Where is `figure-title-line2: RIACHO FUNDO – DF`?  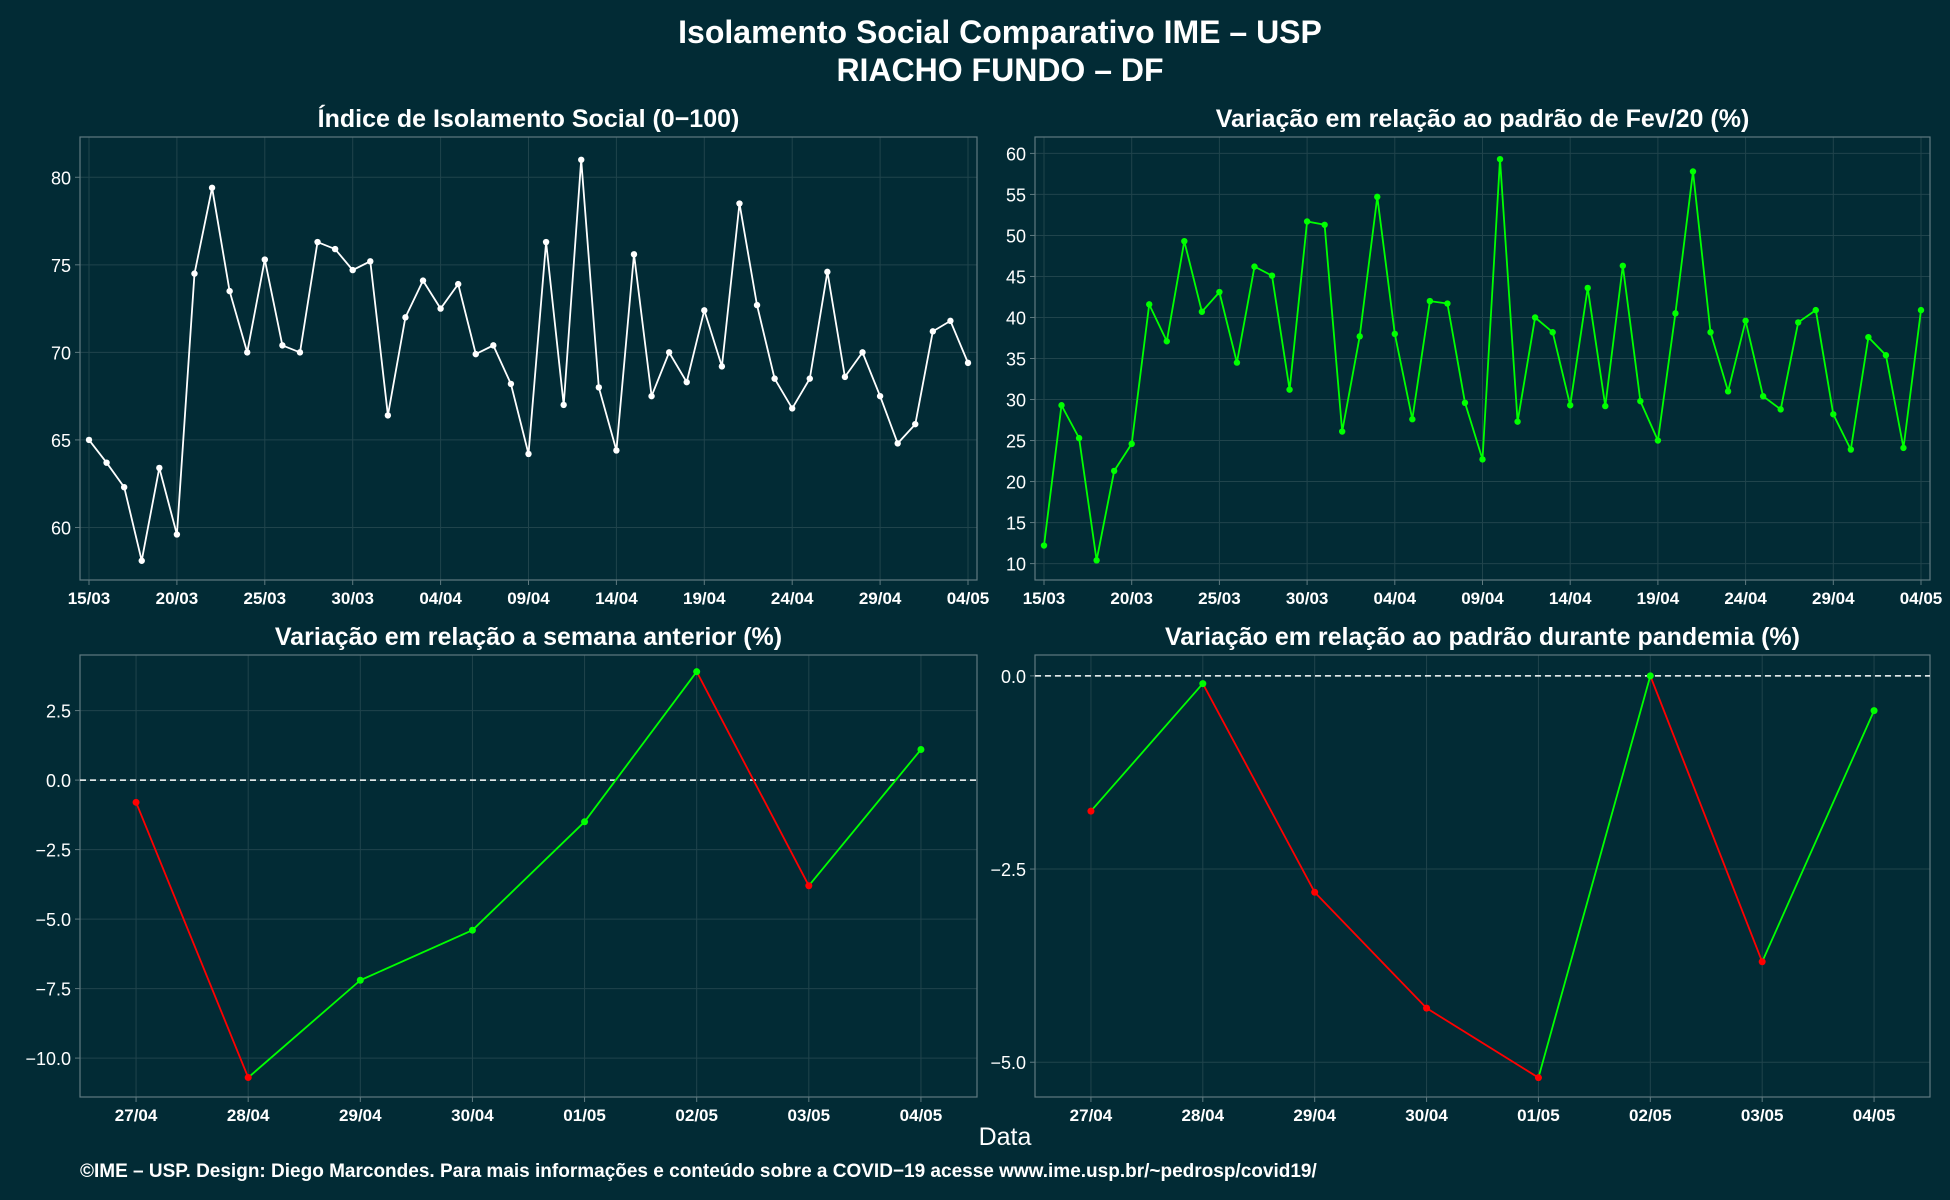
figure-title-line2: RIACHO FUNDO – DF is located at coordinates (999, 70).